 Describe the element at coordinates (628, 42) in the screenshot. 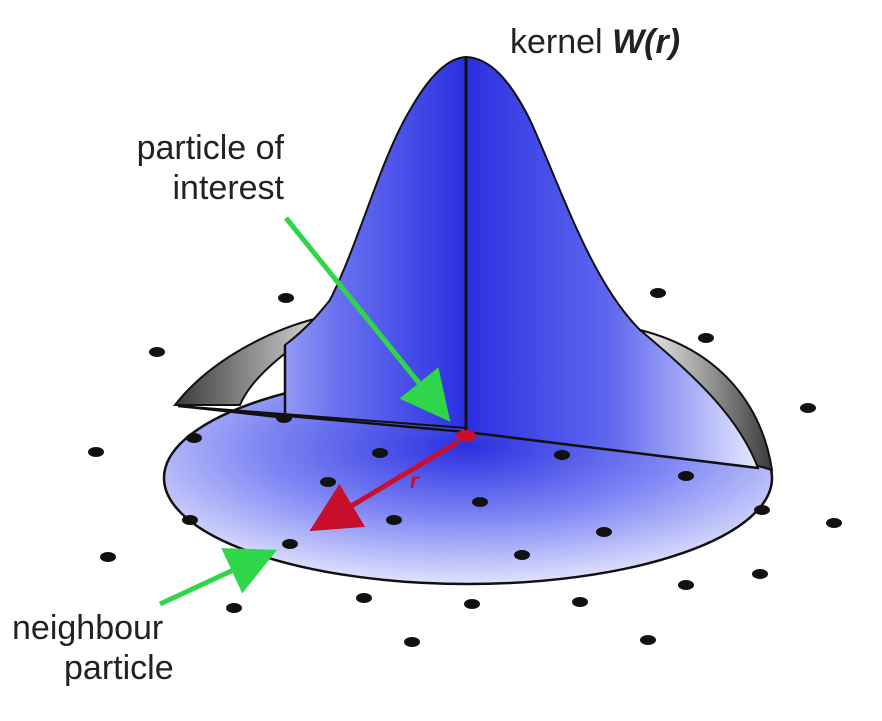

I see `kernel-symbol: W` at that location.